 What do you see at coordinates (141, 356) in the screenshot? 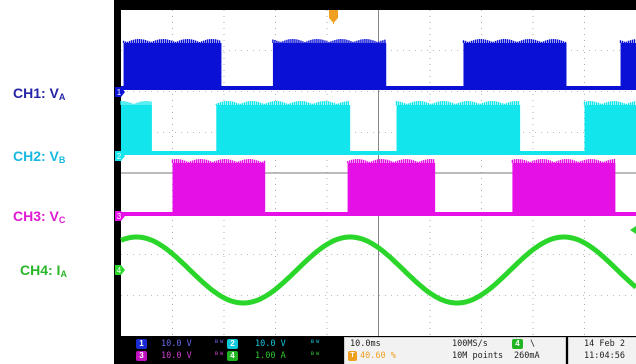
I see `ch3-badge: 3` at bounding box center [141, 356].